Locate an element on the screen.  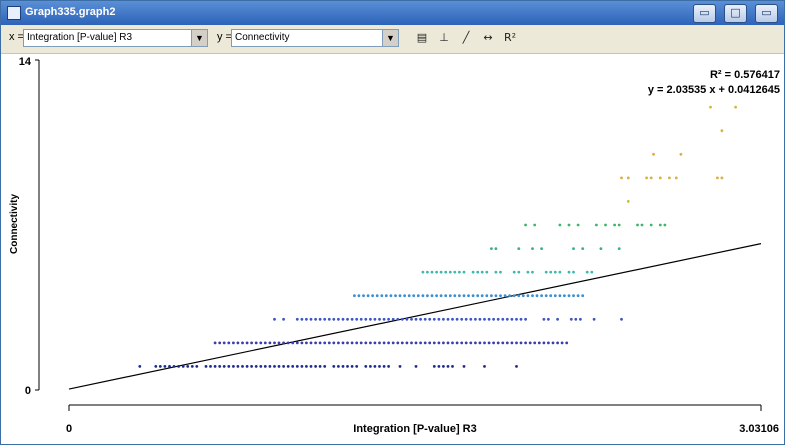
y-axis-dropdown: Connectivity ▼ is located at coordinates (315, 38).